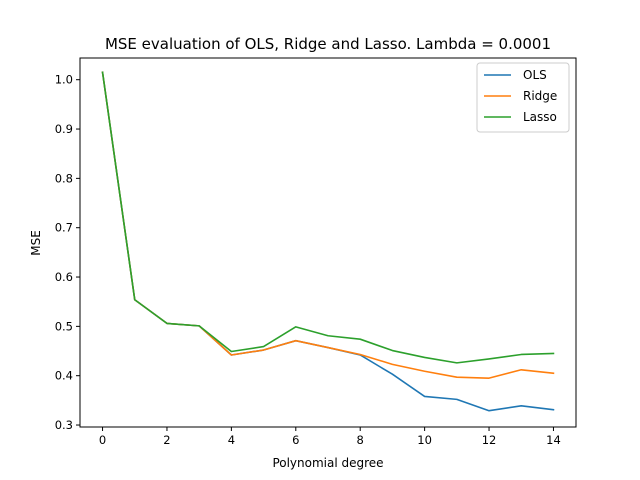 The height and width of the screenshot is (480, 640). Describe the element at coordinates (64, 425) in the screenshot. I see `y-tick-label: 0.3` at that location.